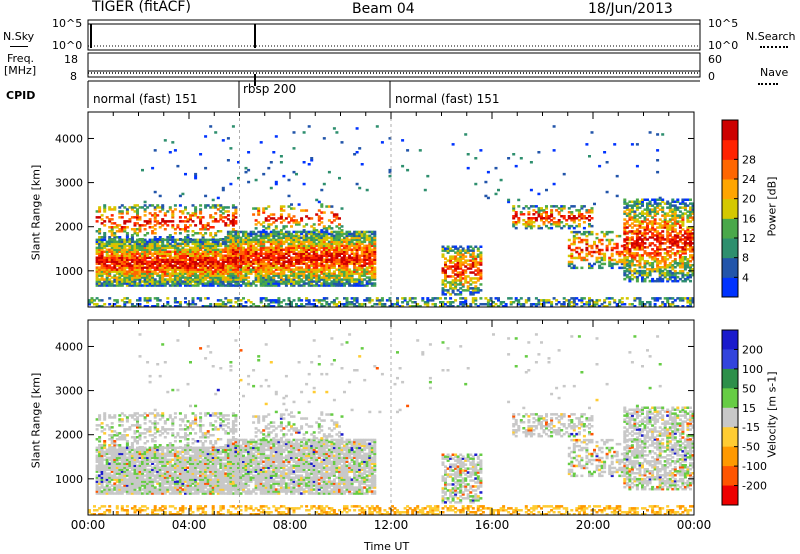  Describe the element at coordinates (771, 36) in the screenshot. I see `nsearch-label: N.Search` at that location.